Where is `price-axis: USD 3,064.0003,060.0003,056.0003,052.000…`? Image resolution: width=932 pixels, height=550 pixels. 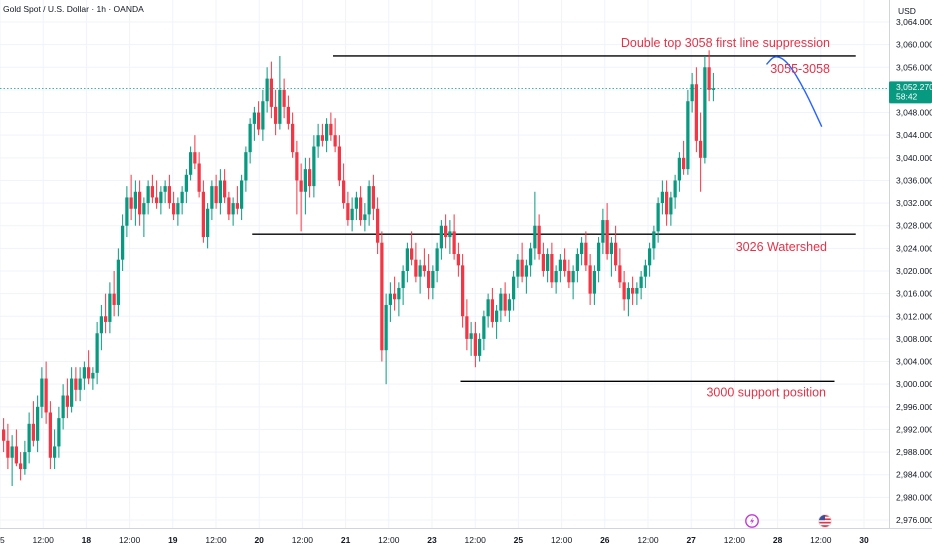
price-axis: USD 3,064.0003,060.0003,056.0003,052.000… is located at coordinates (910, 264).